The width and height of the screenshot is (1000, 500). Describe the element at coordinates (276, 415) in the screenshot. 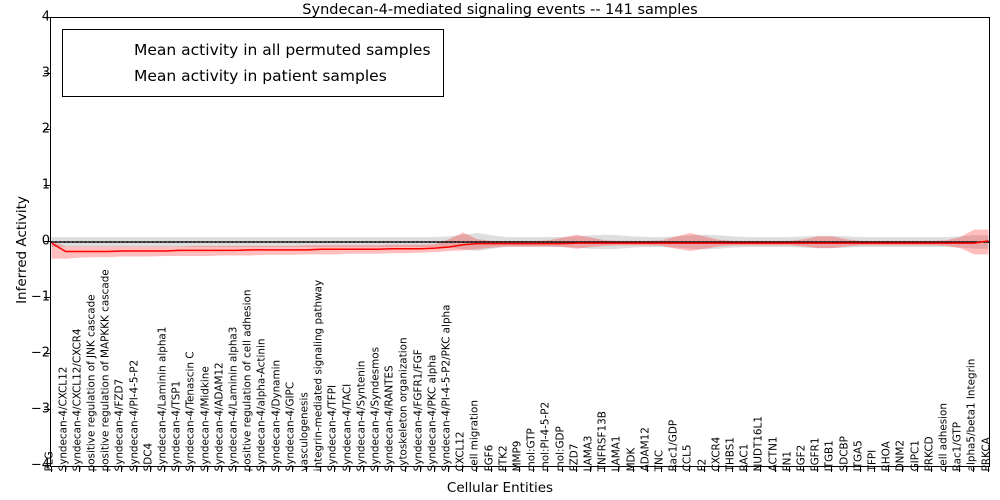

I see `x-axis-tick-label: Syndecan-4/Dynamin` at that location.